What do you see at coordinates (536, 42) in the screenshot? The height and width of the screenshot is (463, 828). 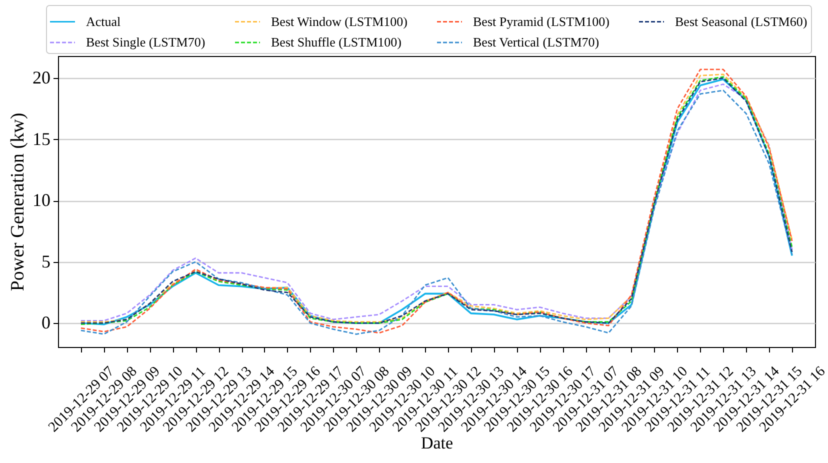 I see `legend-label: Best Vertical (LSTM70)` at bounding box center [536, 42].